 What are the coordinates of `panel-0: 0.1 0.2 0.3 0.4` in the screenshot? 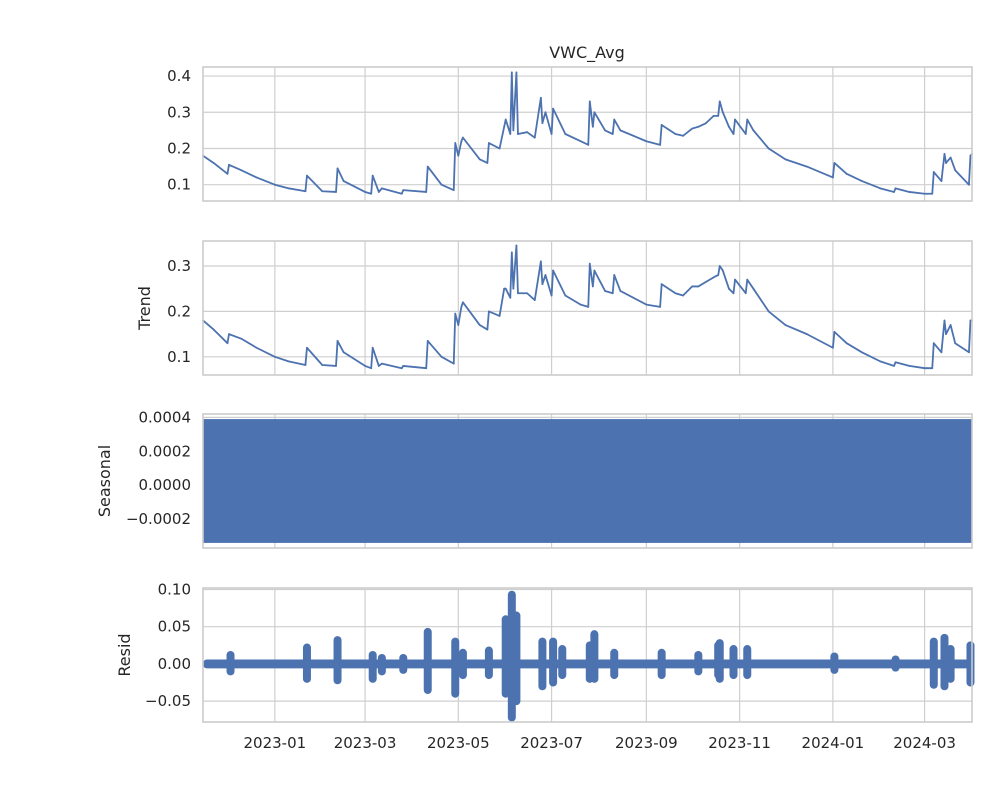 It's located at (570, 134).